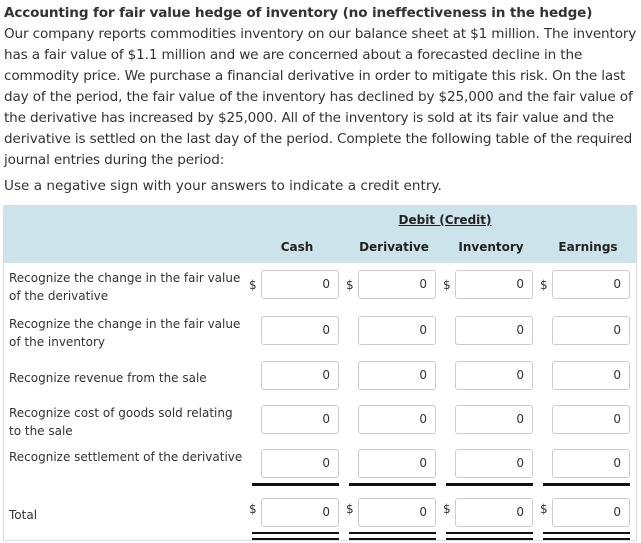  What do you see at coordinates (126, 457) in the screenshot?
I see `row-label: Recognize settlement of the derivative` at bounding box center [126, 457].